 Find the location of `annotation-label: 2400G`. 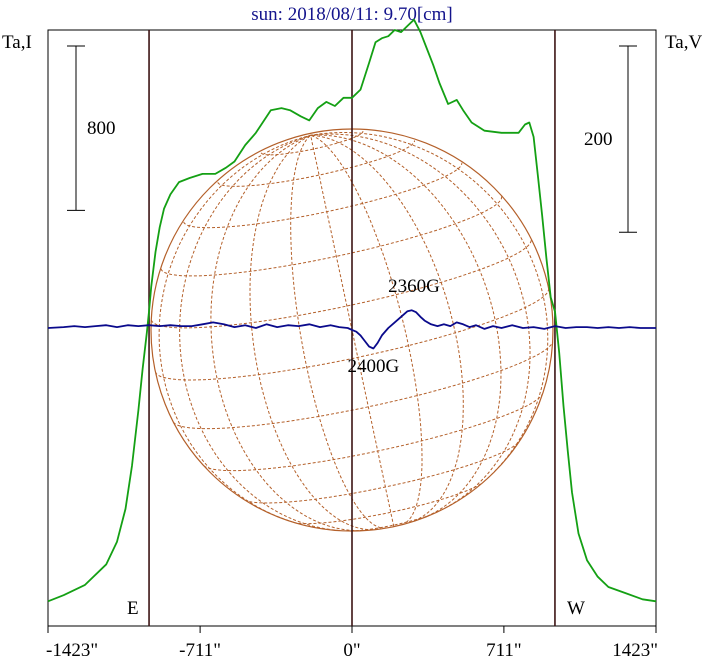

annotation-label: 2400G is located at coordinates (373, 366).